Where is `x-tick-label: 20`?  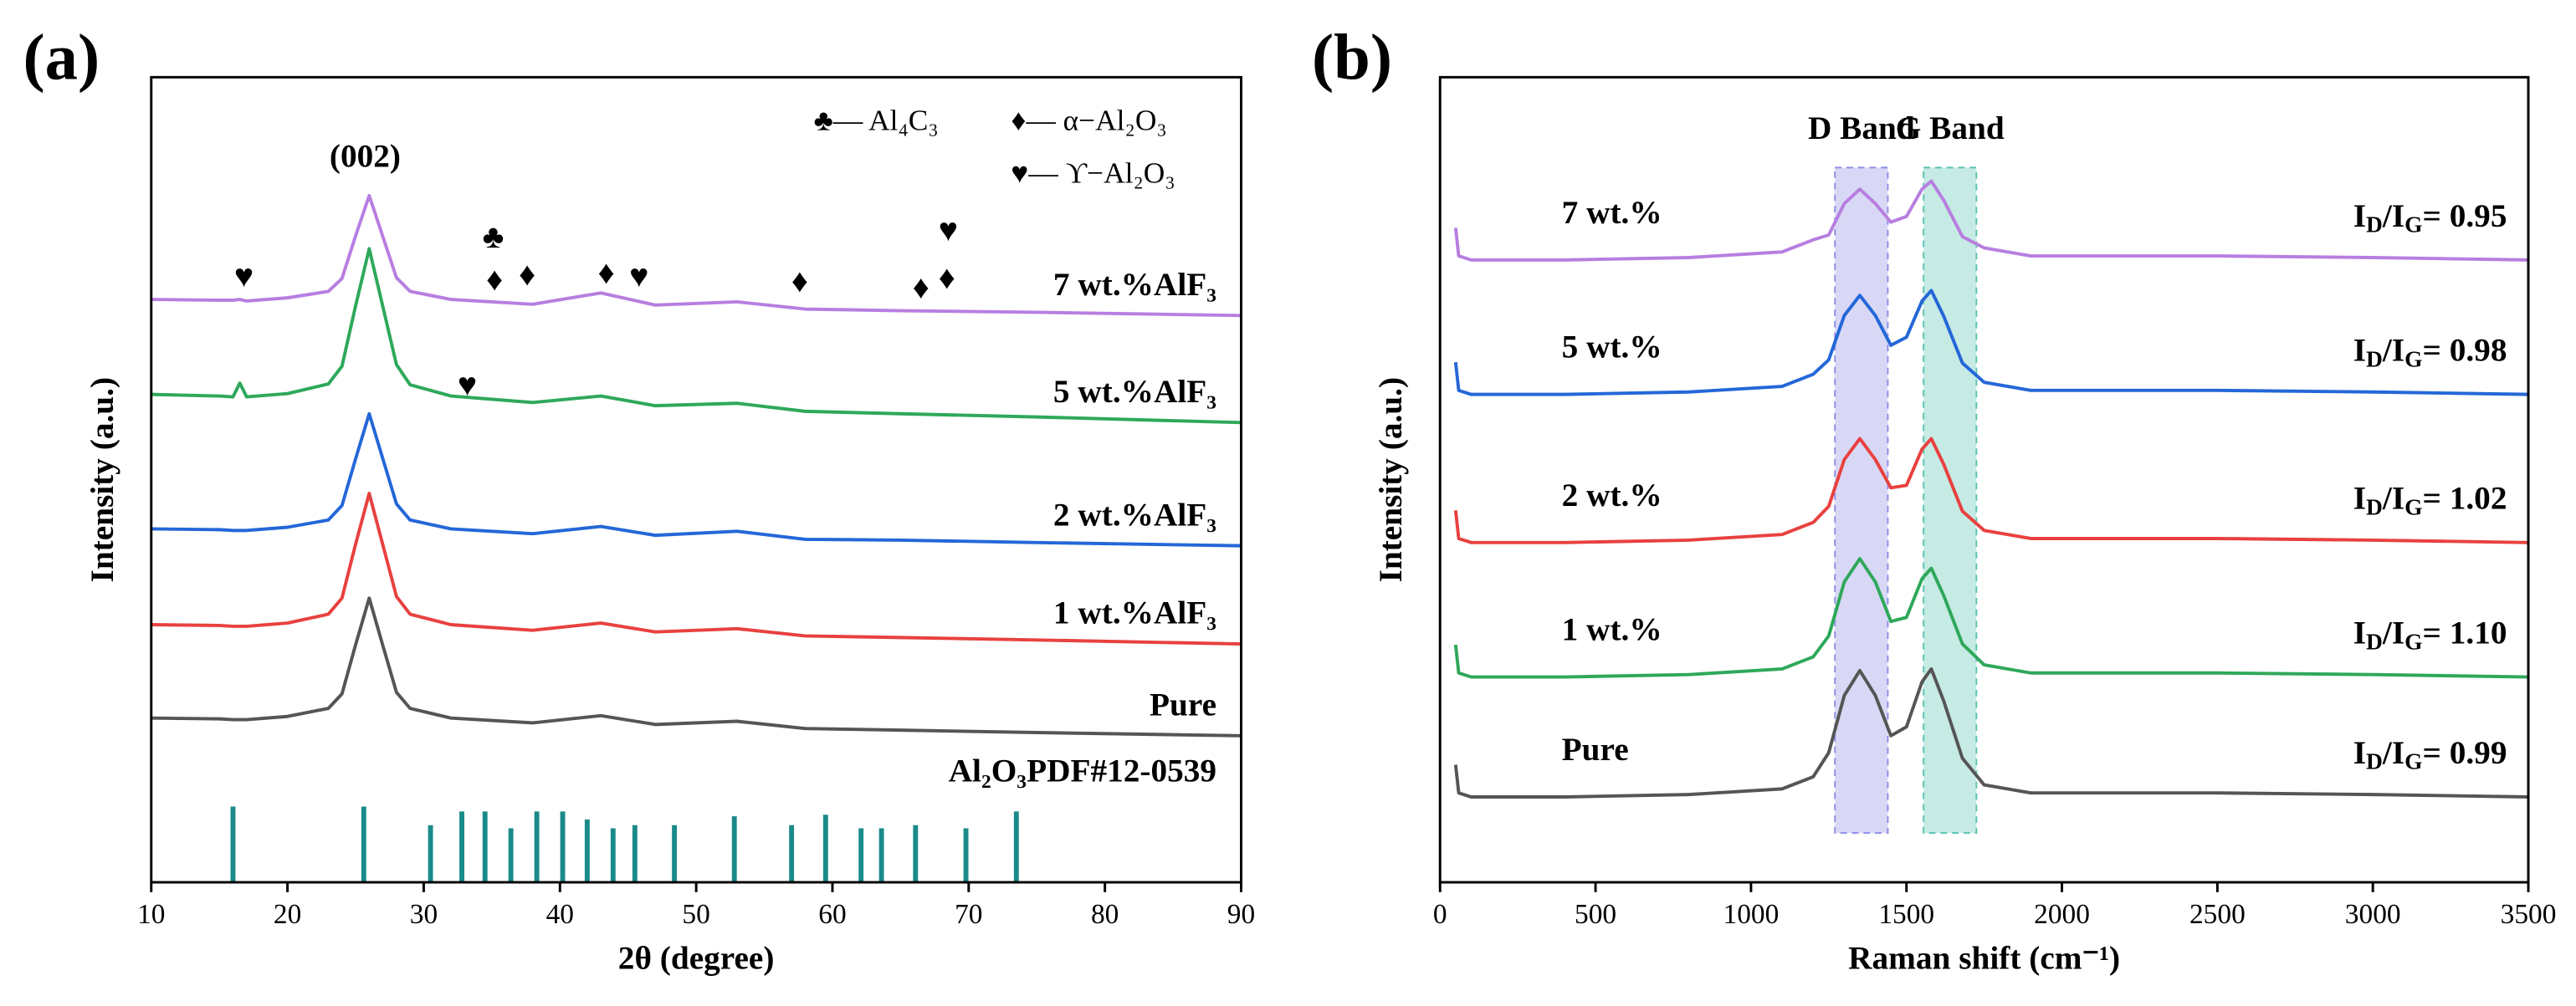 x-tick-label: 20 is located at coordinates (288, 914).